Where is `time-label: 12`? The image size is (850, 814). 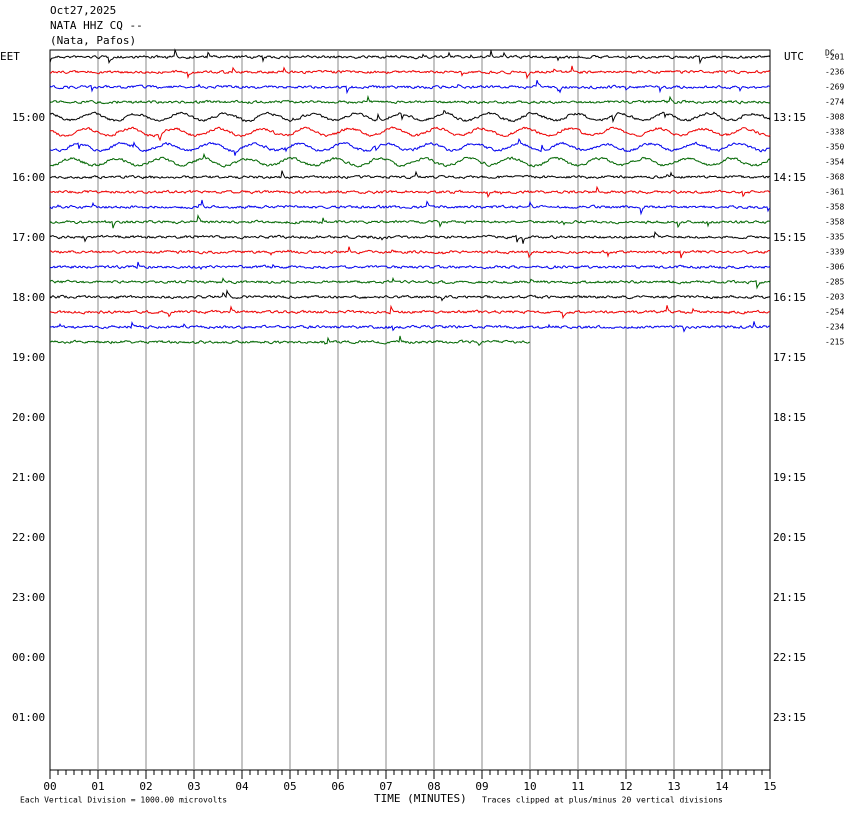 time-label: 12 is located at coordinates (625, 786).